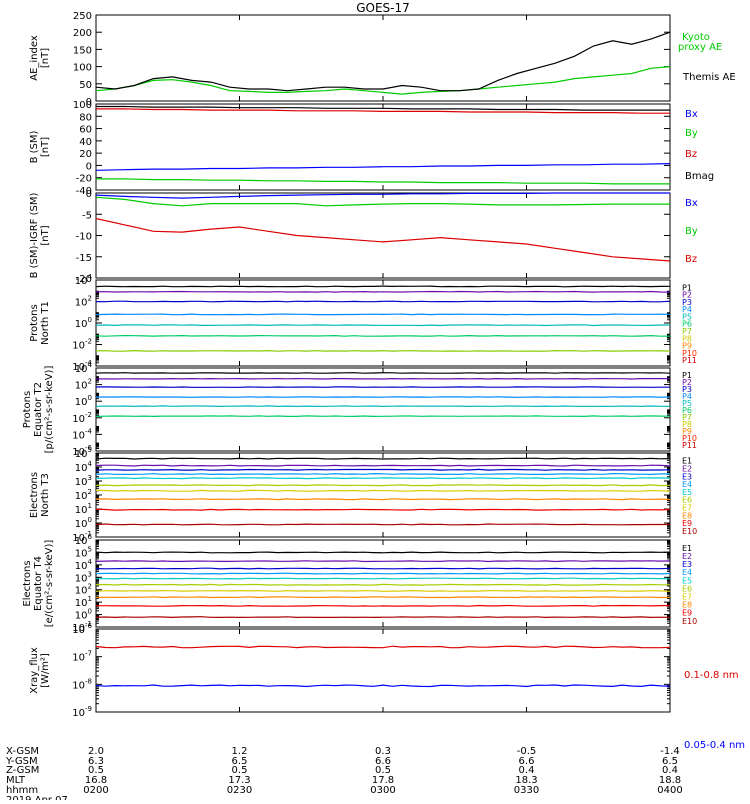 This screenshot has height=804, width=750. Describe the element at coordinates (38, 583) in the screenshot. I see `y-axis-label: Equator T4` at that location.